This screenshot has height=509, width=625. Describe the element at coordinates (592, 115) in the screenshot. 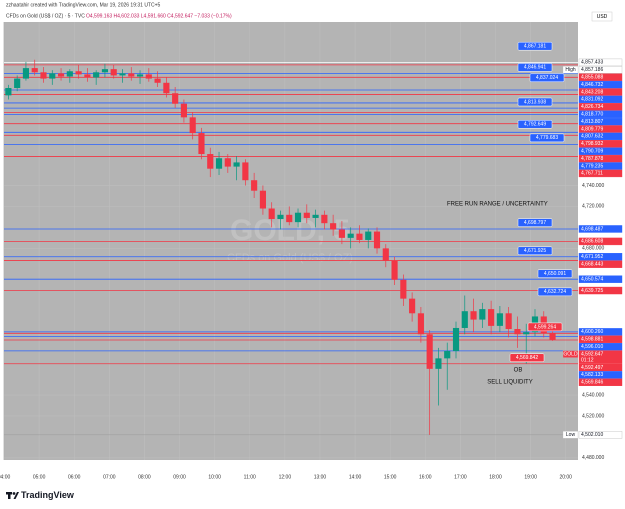

I see `price-tag-label: 4,818.770` at that location.